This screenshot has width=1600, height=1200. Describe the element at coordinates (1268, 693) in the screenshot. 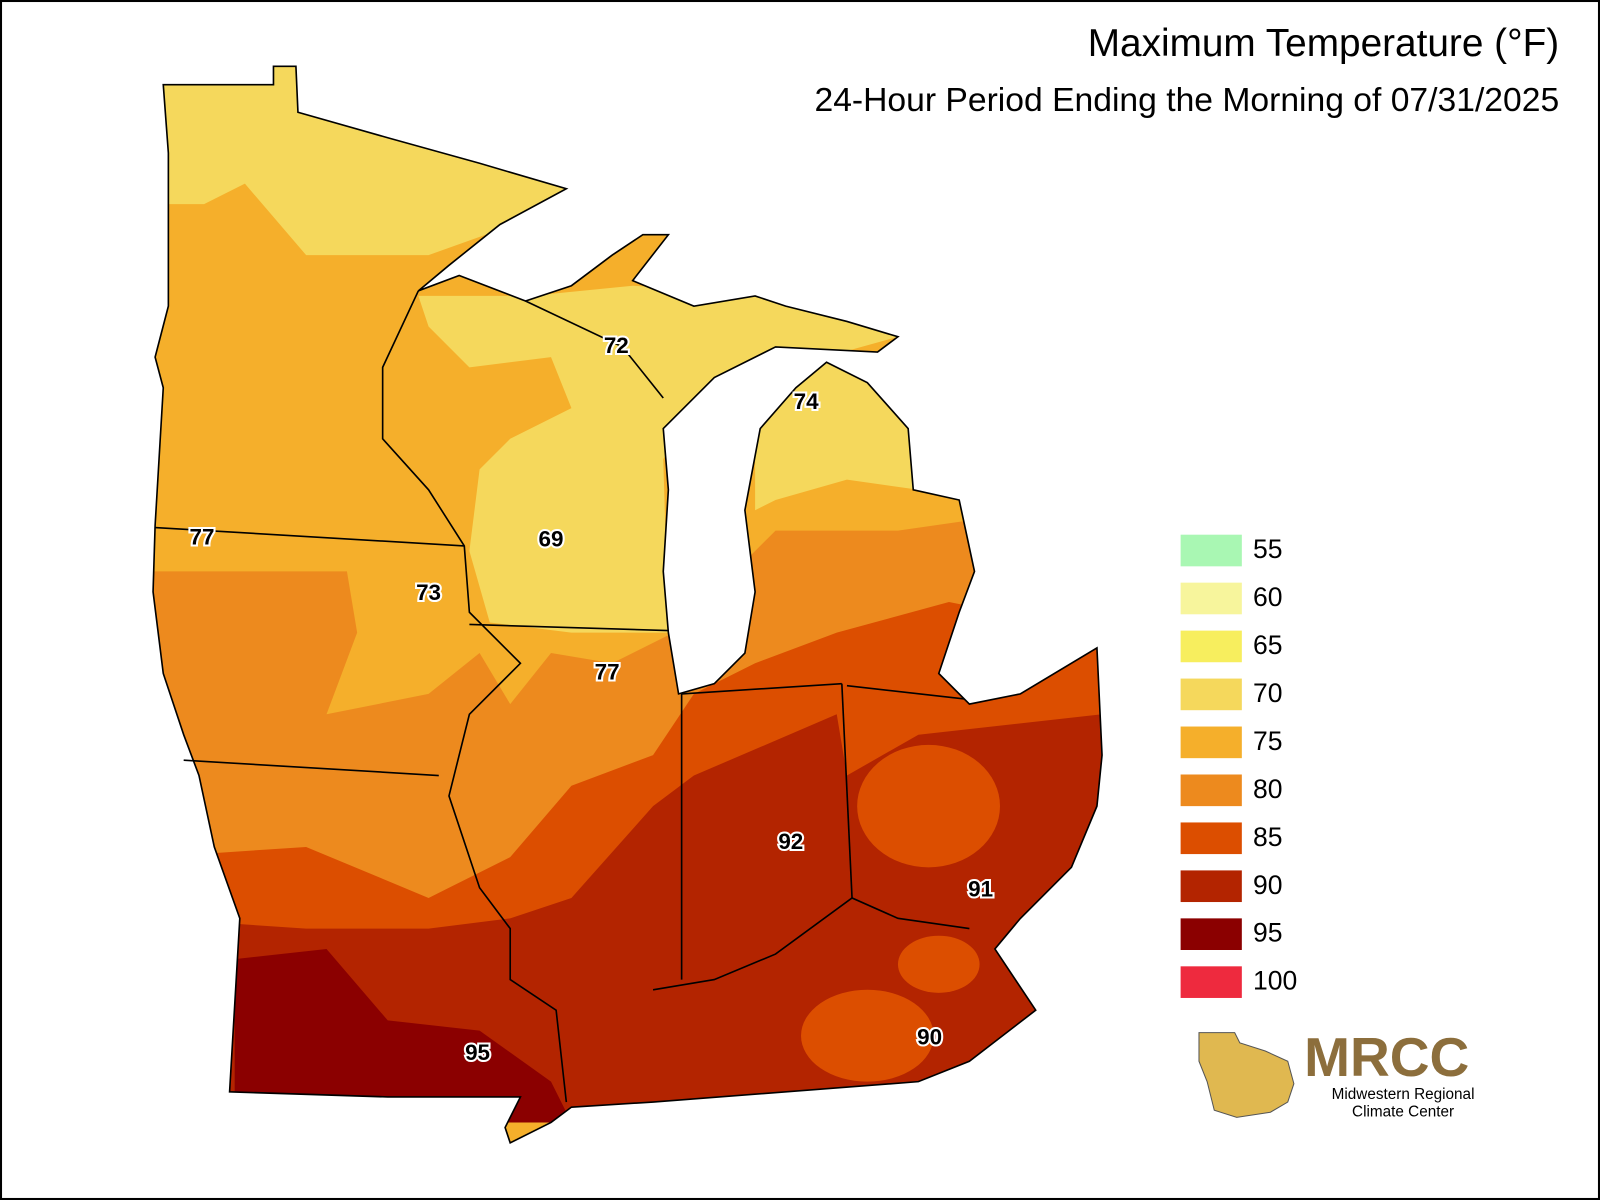

I see `legend-label: 70` at that location.